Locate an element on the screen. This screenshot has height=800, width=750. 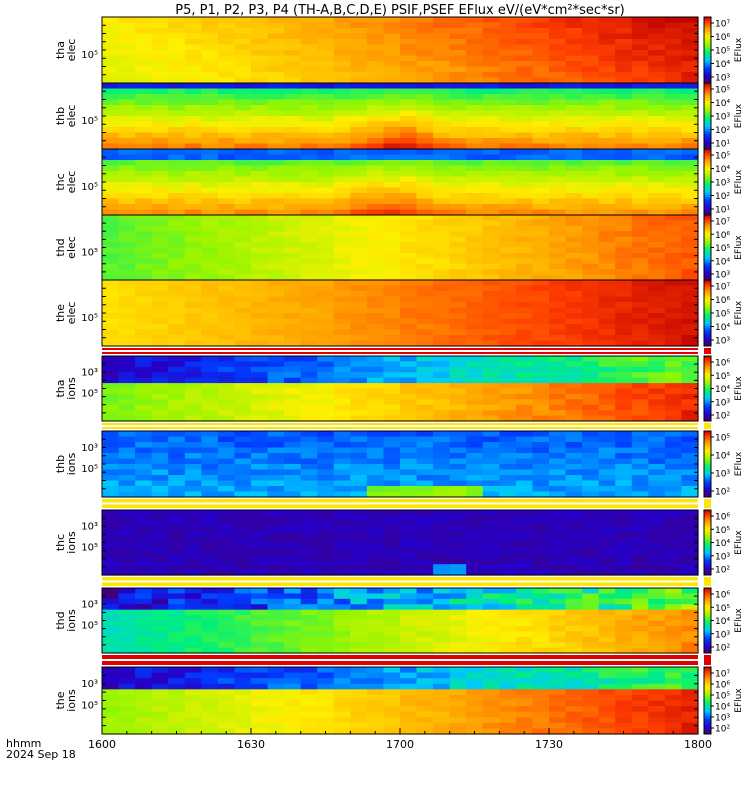
colorbar-tick-label: 10⁶ is located at coordinates (722, 596).